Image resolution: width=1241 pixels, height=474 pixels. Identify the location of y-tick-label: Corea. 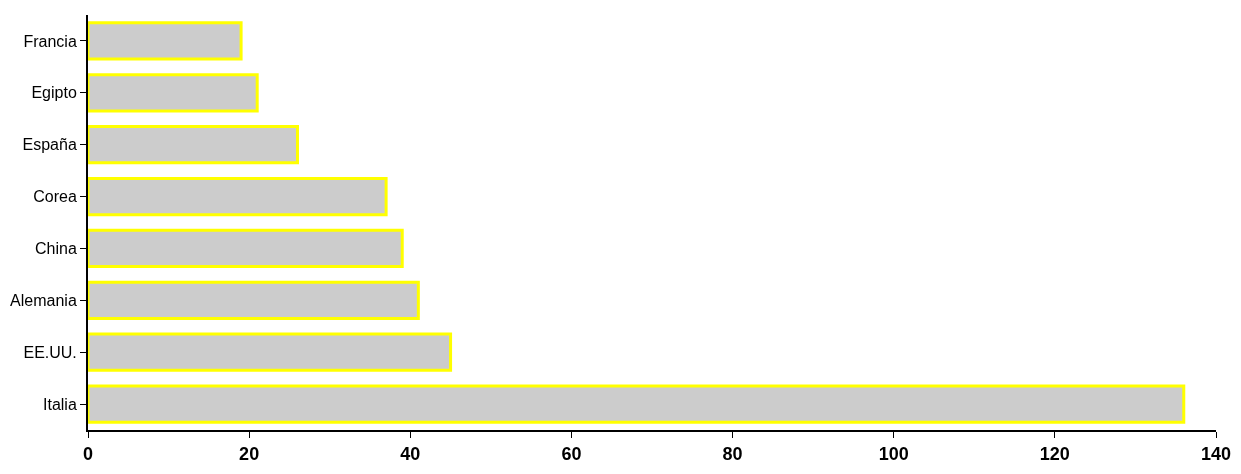
(55, 197).